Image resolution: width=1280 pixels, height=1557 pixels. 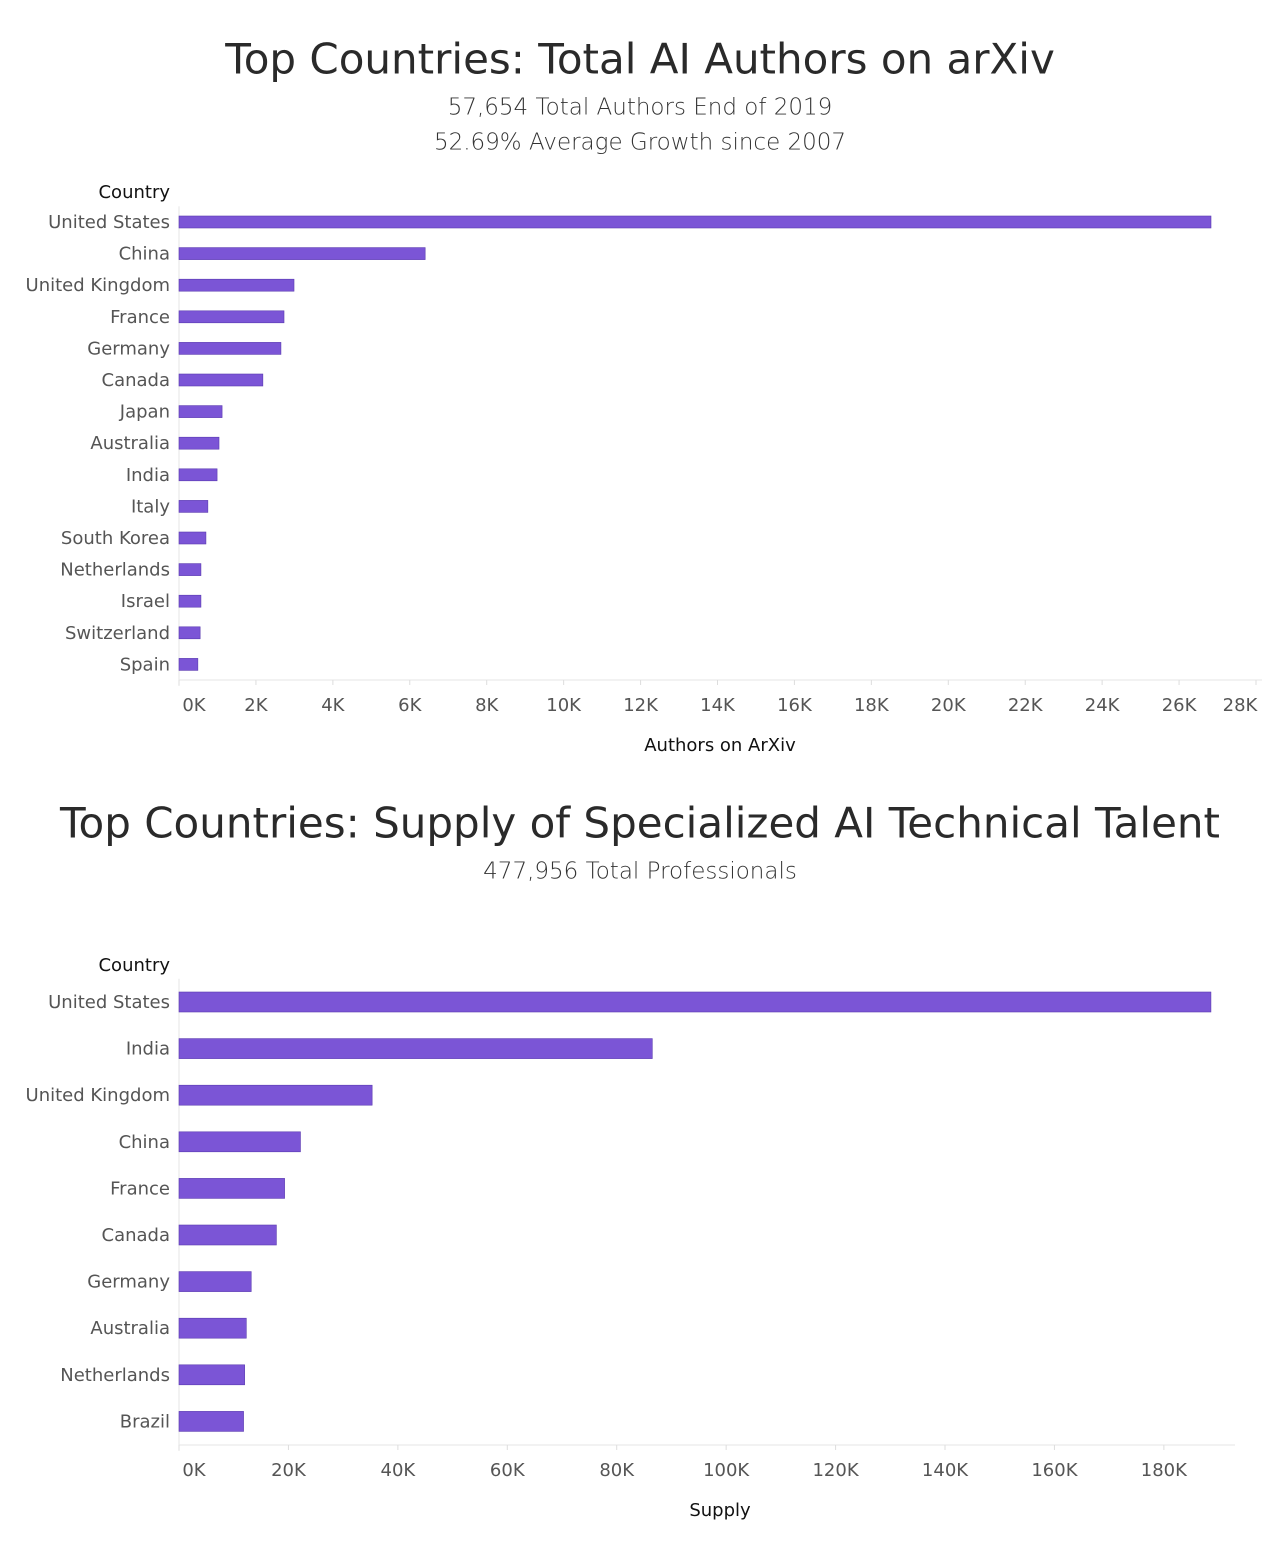 What do you see at coordinates (115, 538) in the screenshot?
I see `category-label: South Korea` at bounding box center [115, 538].